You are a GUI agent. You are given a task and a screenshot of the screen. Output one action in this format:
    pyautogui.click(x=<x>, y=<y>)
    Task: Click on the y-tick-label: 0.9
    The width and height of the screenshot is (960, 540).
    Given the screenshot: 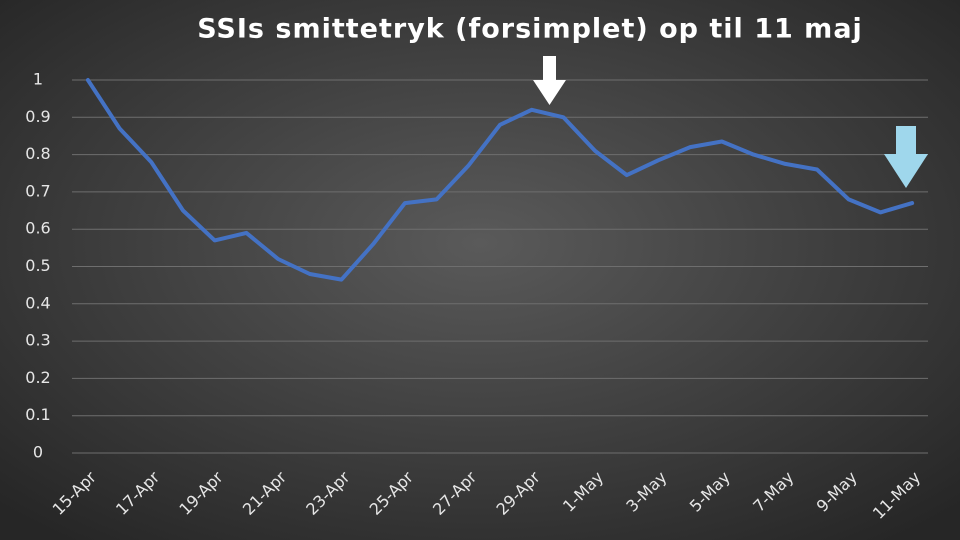 What is the action you would take?
    pyautogui.click(x=37, y=116)
    